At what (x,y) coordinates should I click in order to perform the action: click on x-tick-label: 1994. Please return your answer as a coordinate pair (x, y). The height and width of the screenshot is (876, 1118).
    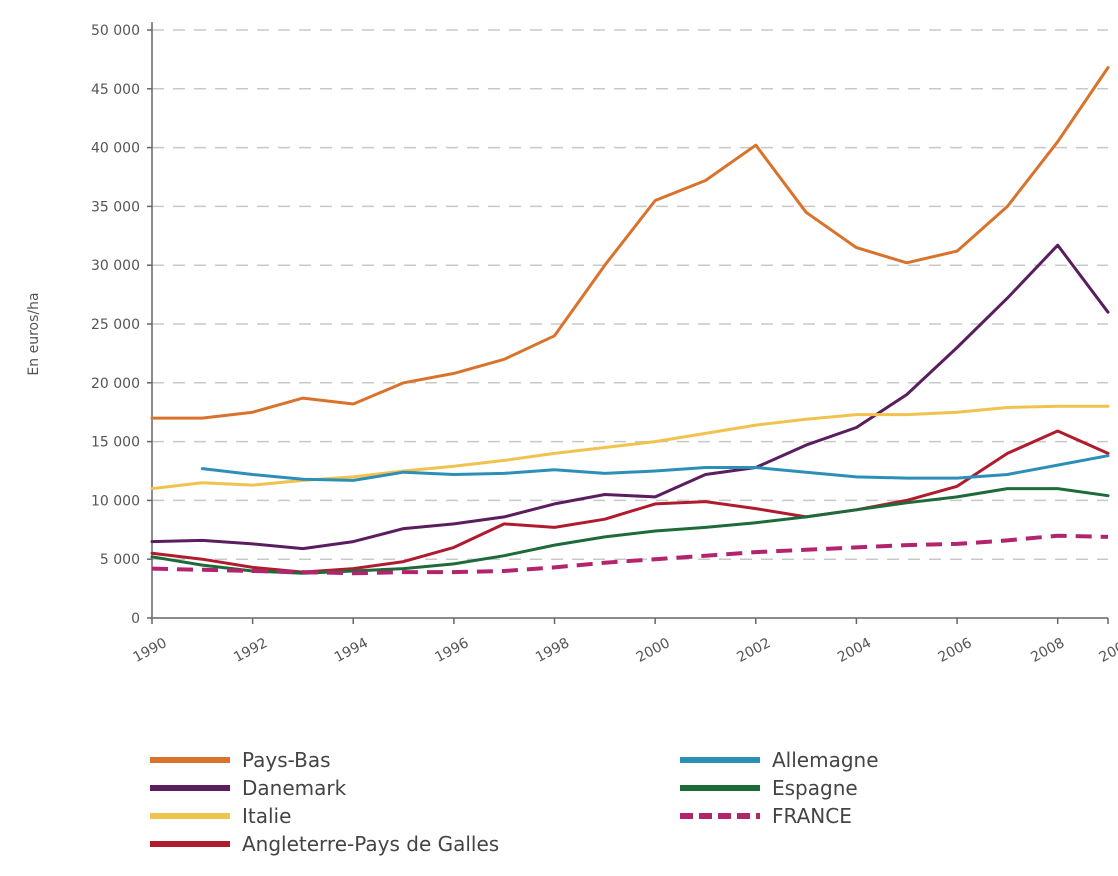
    Looking at the image, I should click on (351, 650).